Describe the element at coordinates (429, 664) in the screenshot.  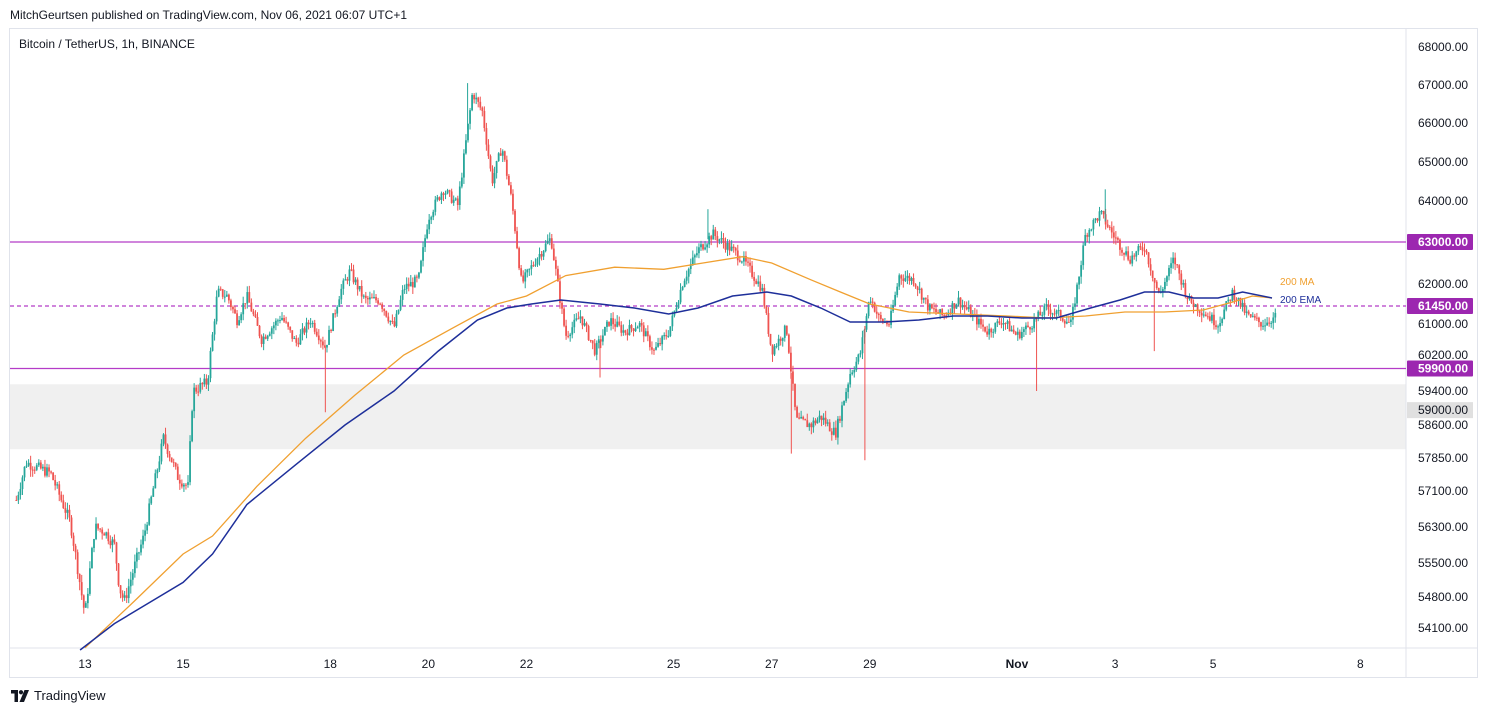
I see `time-tick-label: 20` at that location.